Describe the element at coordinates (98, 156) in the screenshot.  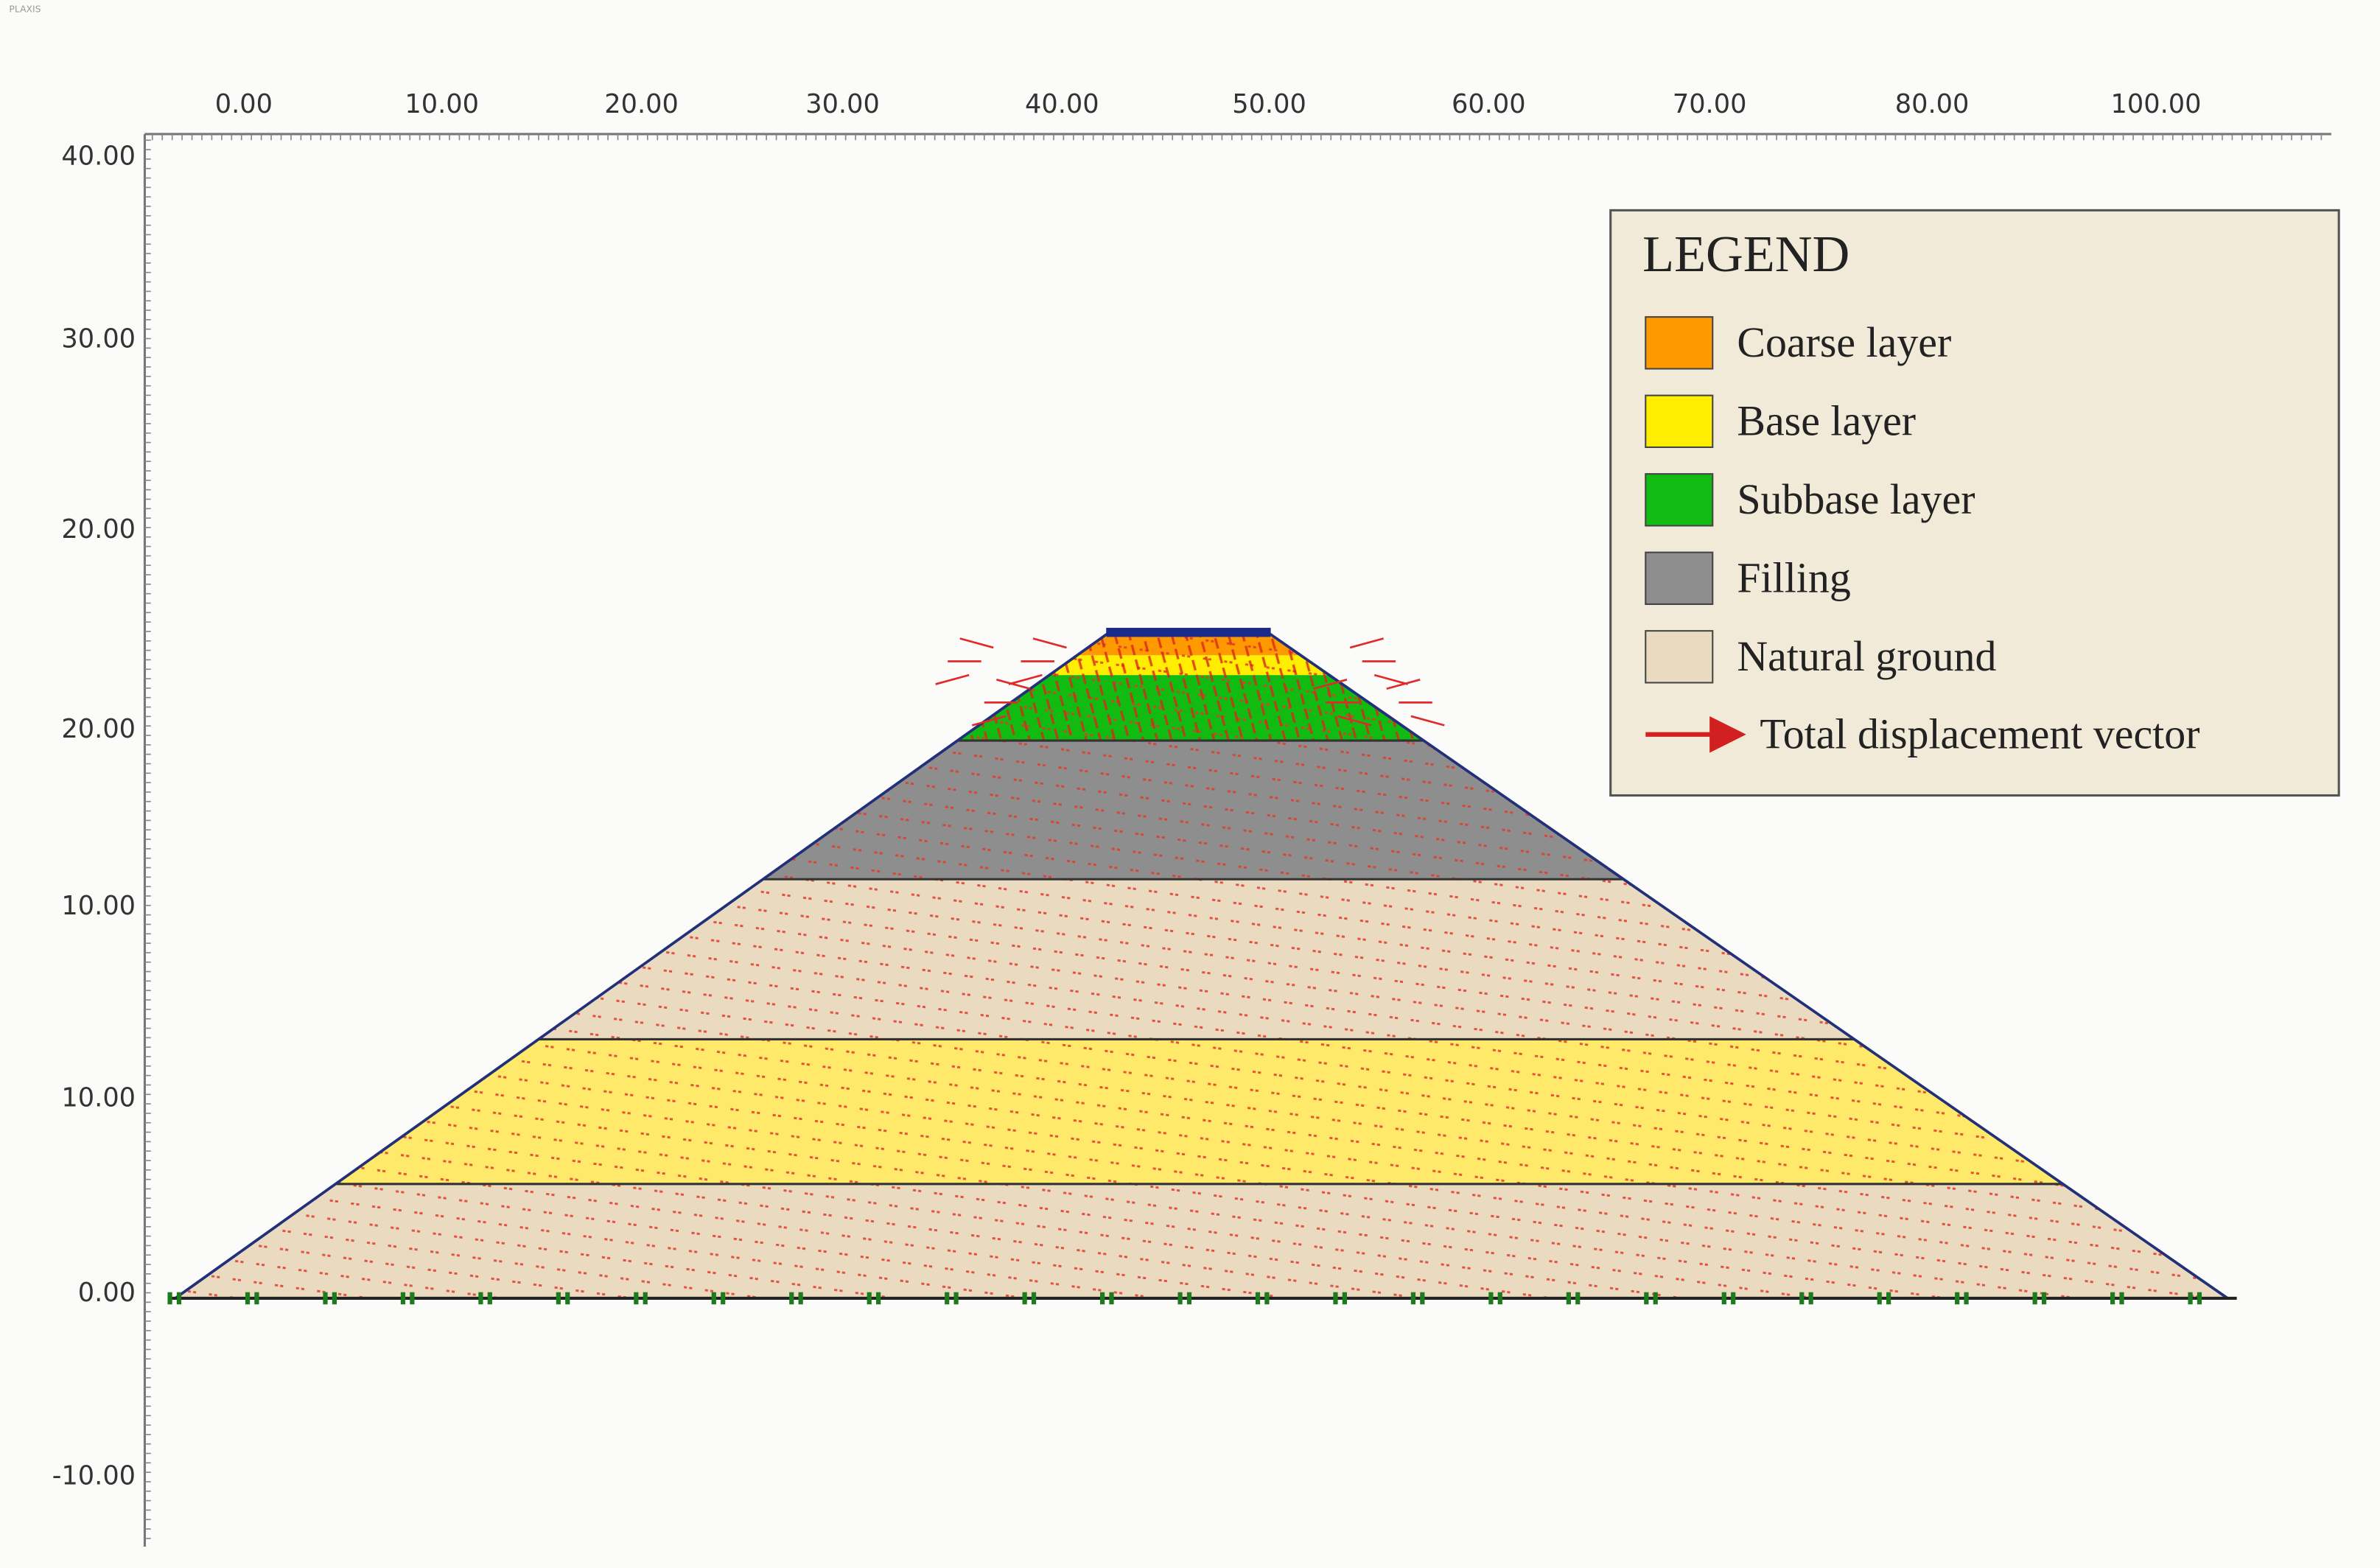
I see `y-label: 40.00` at that location.